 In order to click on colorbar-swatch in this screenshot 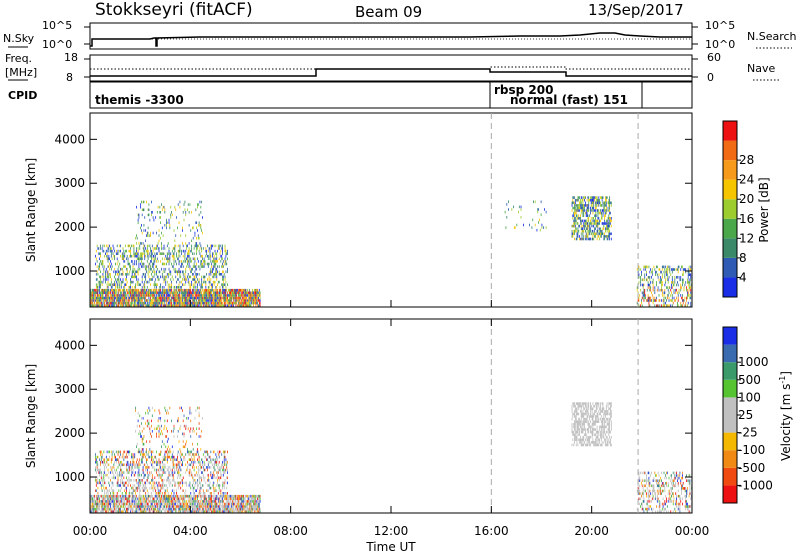, I will do `click(730, 287)`.